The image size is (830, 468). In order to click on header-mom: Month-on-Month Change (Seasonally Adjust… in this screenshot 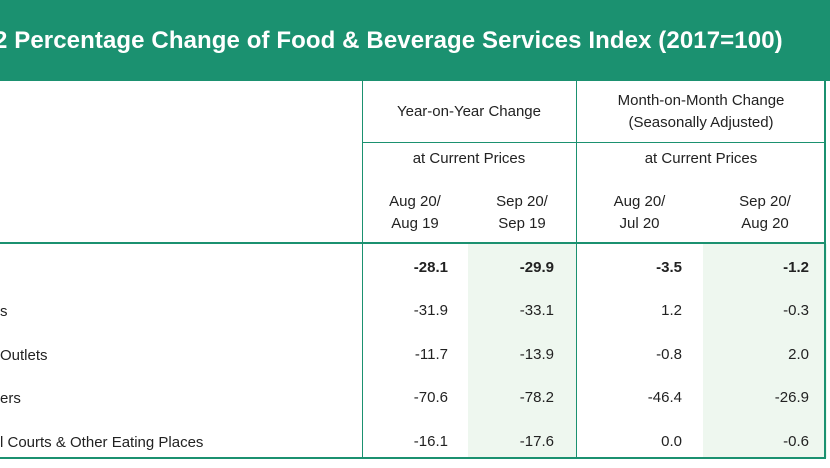, I will do `click(701, 111)`.